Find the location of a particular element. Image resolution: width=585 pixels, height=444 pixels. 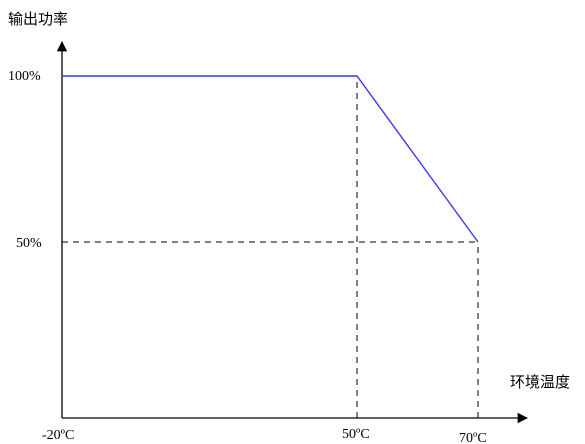

x-tick-label-minus20: -20ºC is located at coordinates (58, 435).